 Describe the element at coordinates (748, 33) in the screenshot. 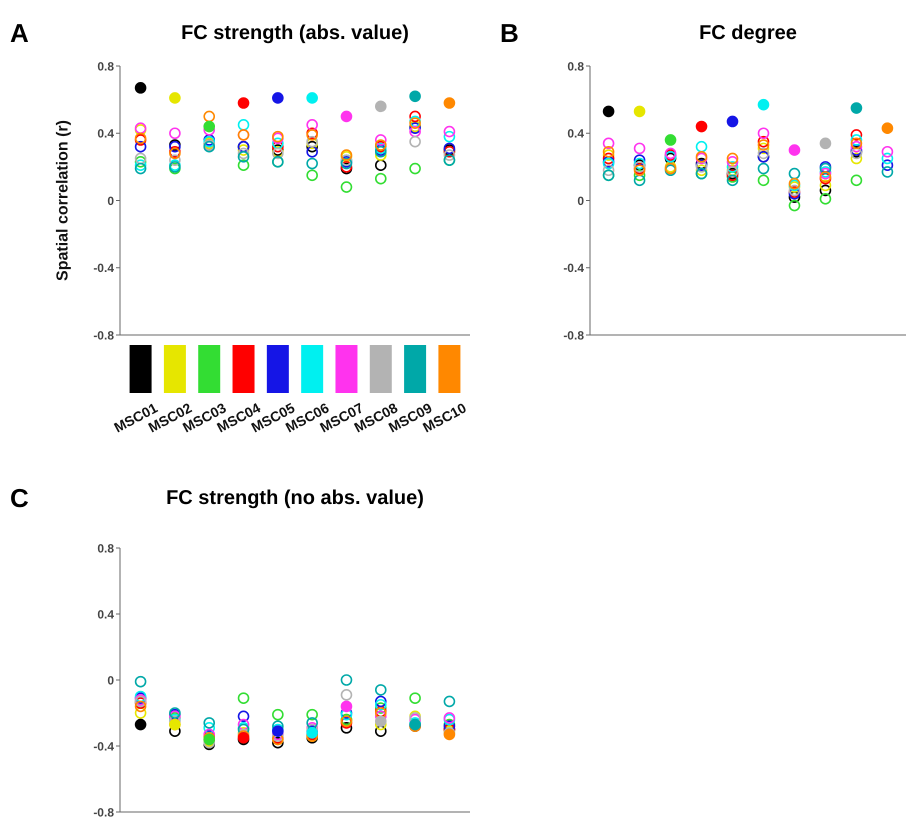

I see `chart-title: FC degree` at that location.